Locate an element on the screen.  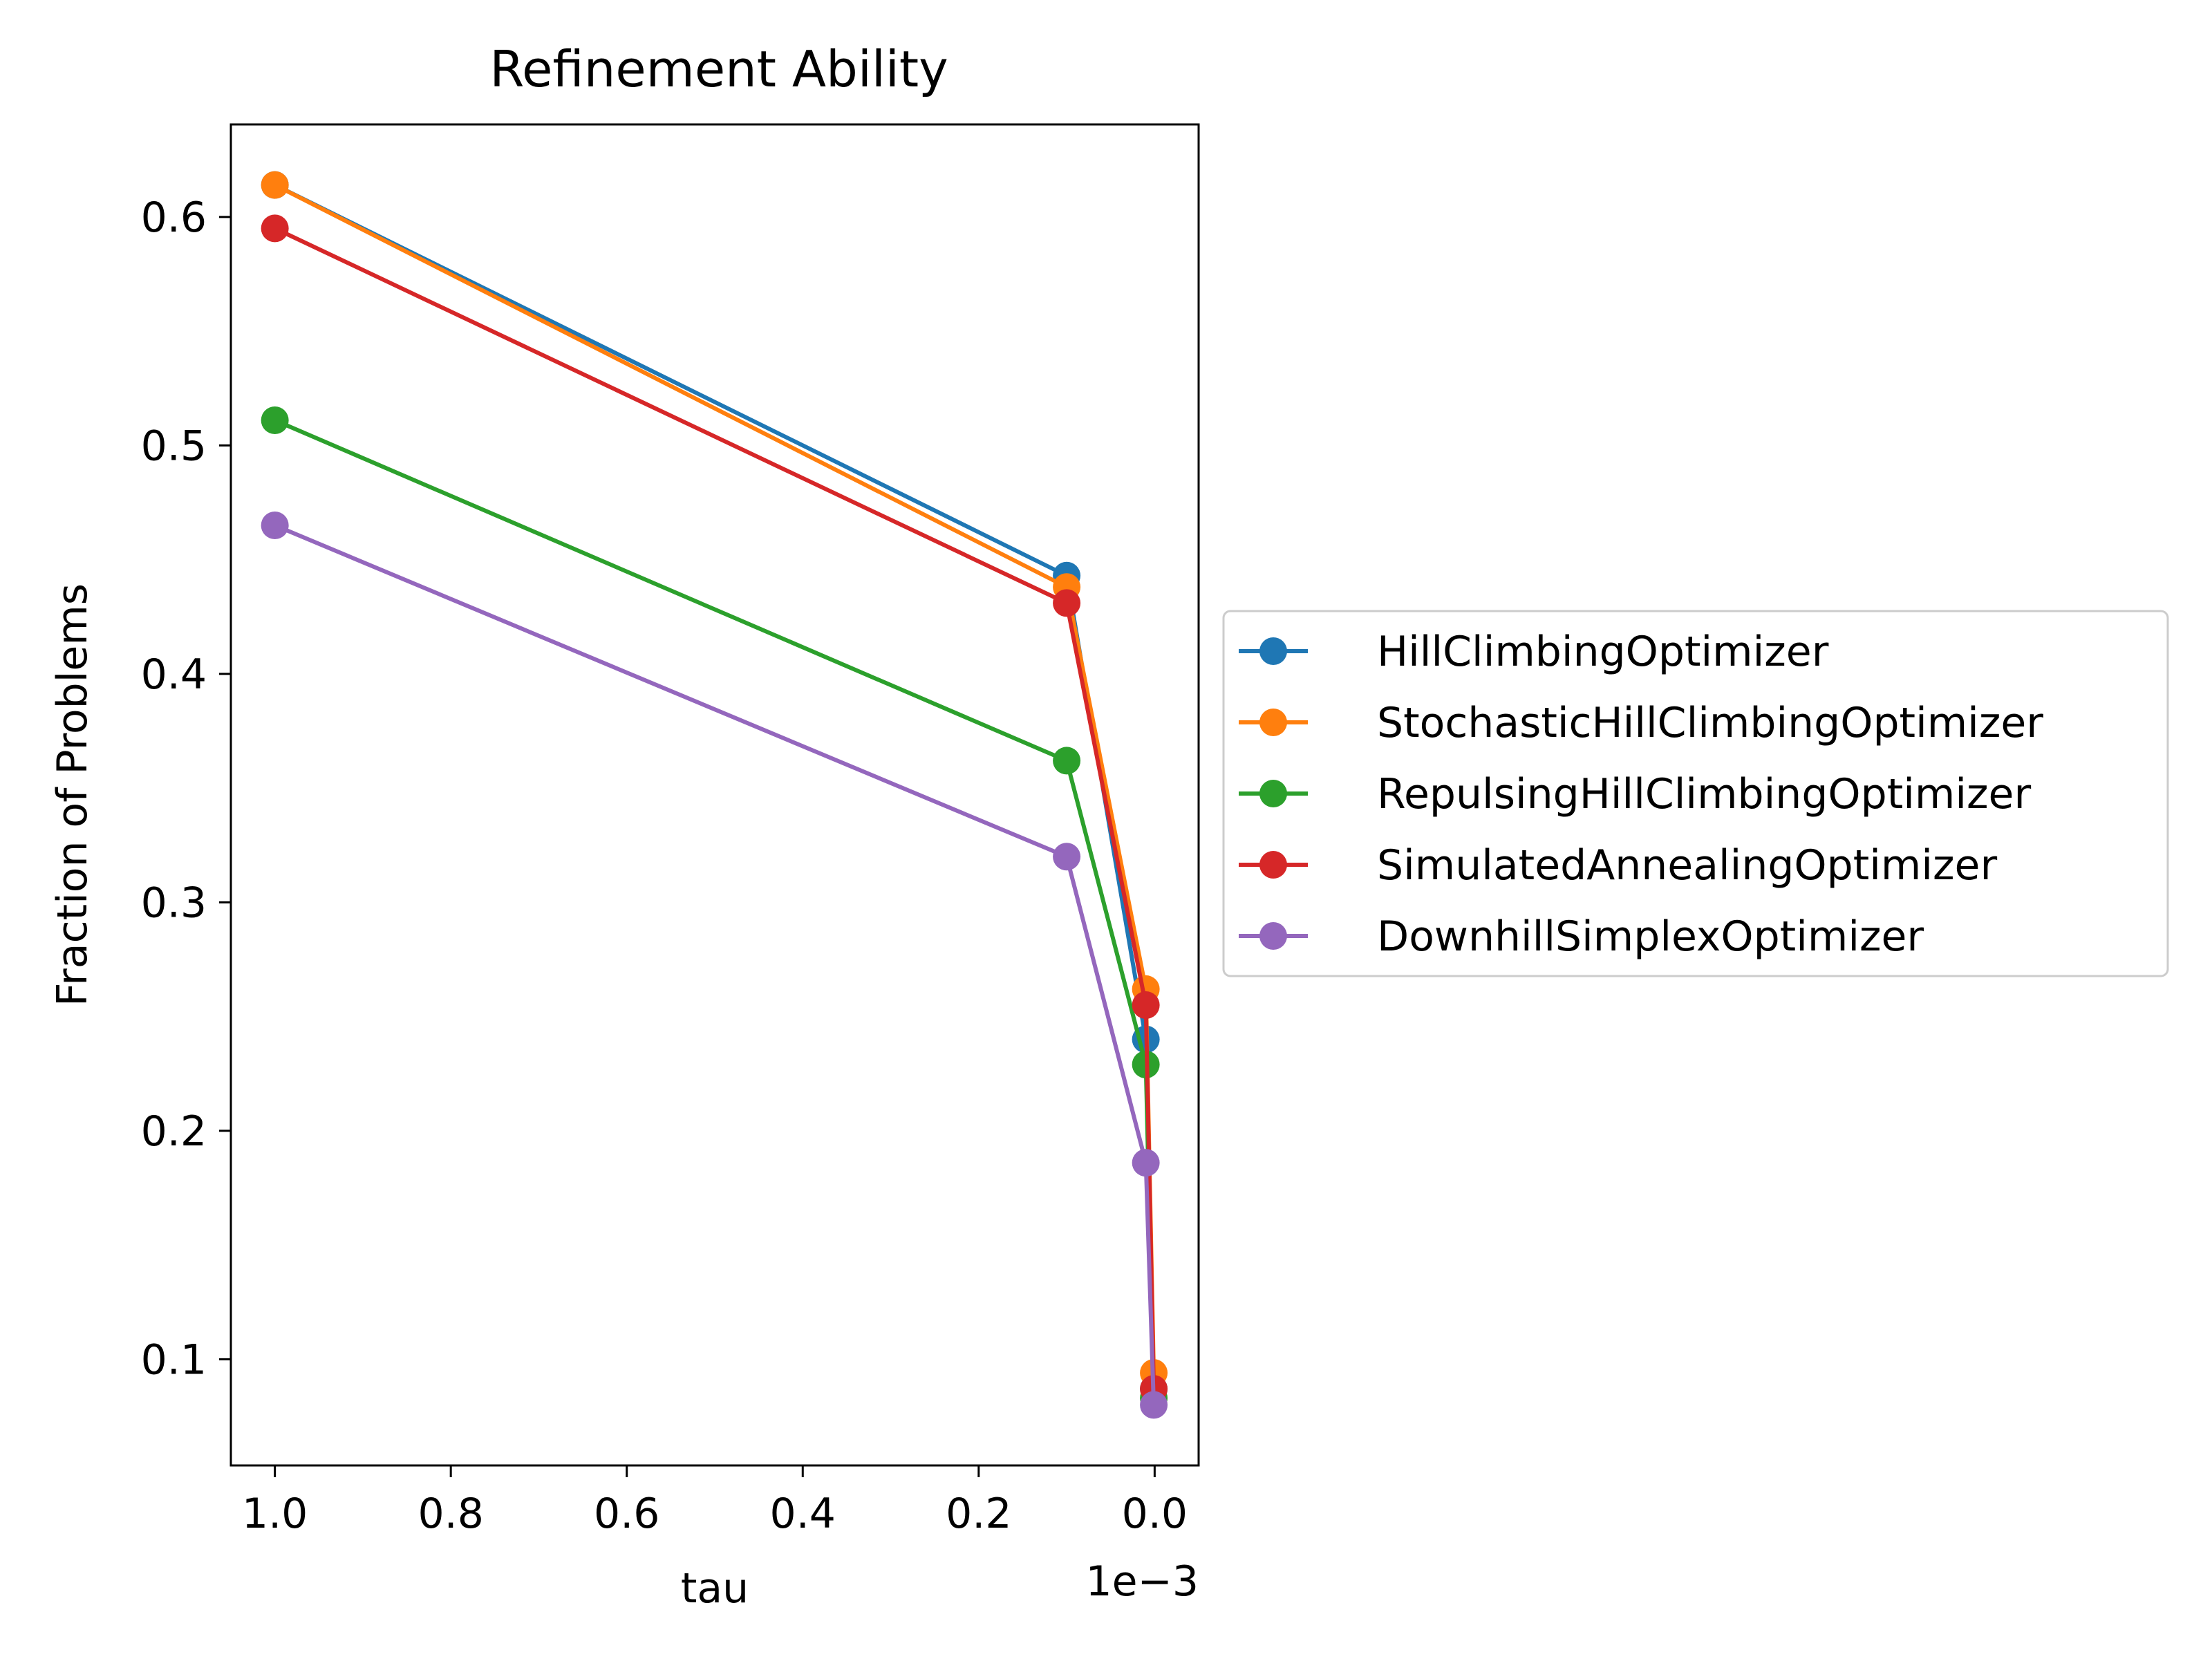
x-tick-label: 0.4 is located at coordinates (803, 1514).